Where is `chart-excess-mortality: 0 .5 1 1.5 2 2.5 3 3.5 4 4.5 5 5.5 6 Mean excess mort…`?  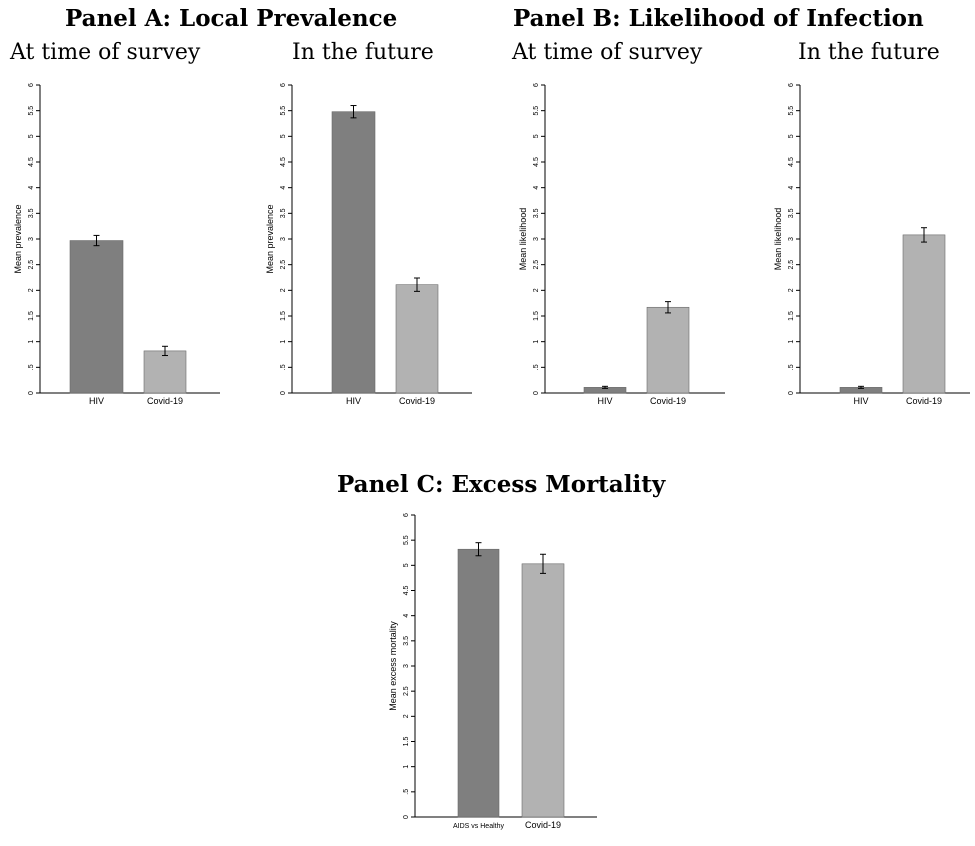
chart-excess-mortality: 0 .5 1 1.5 2 2.5 3 3.5 4 4.5 5 5.5 6 Mean excess mort… is located at coordinates (500, 675).